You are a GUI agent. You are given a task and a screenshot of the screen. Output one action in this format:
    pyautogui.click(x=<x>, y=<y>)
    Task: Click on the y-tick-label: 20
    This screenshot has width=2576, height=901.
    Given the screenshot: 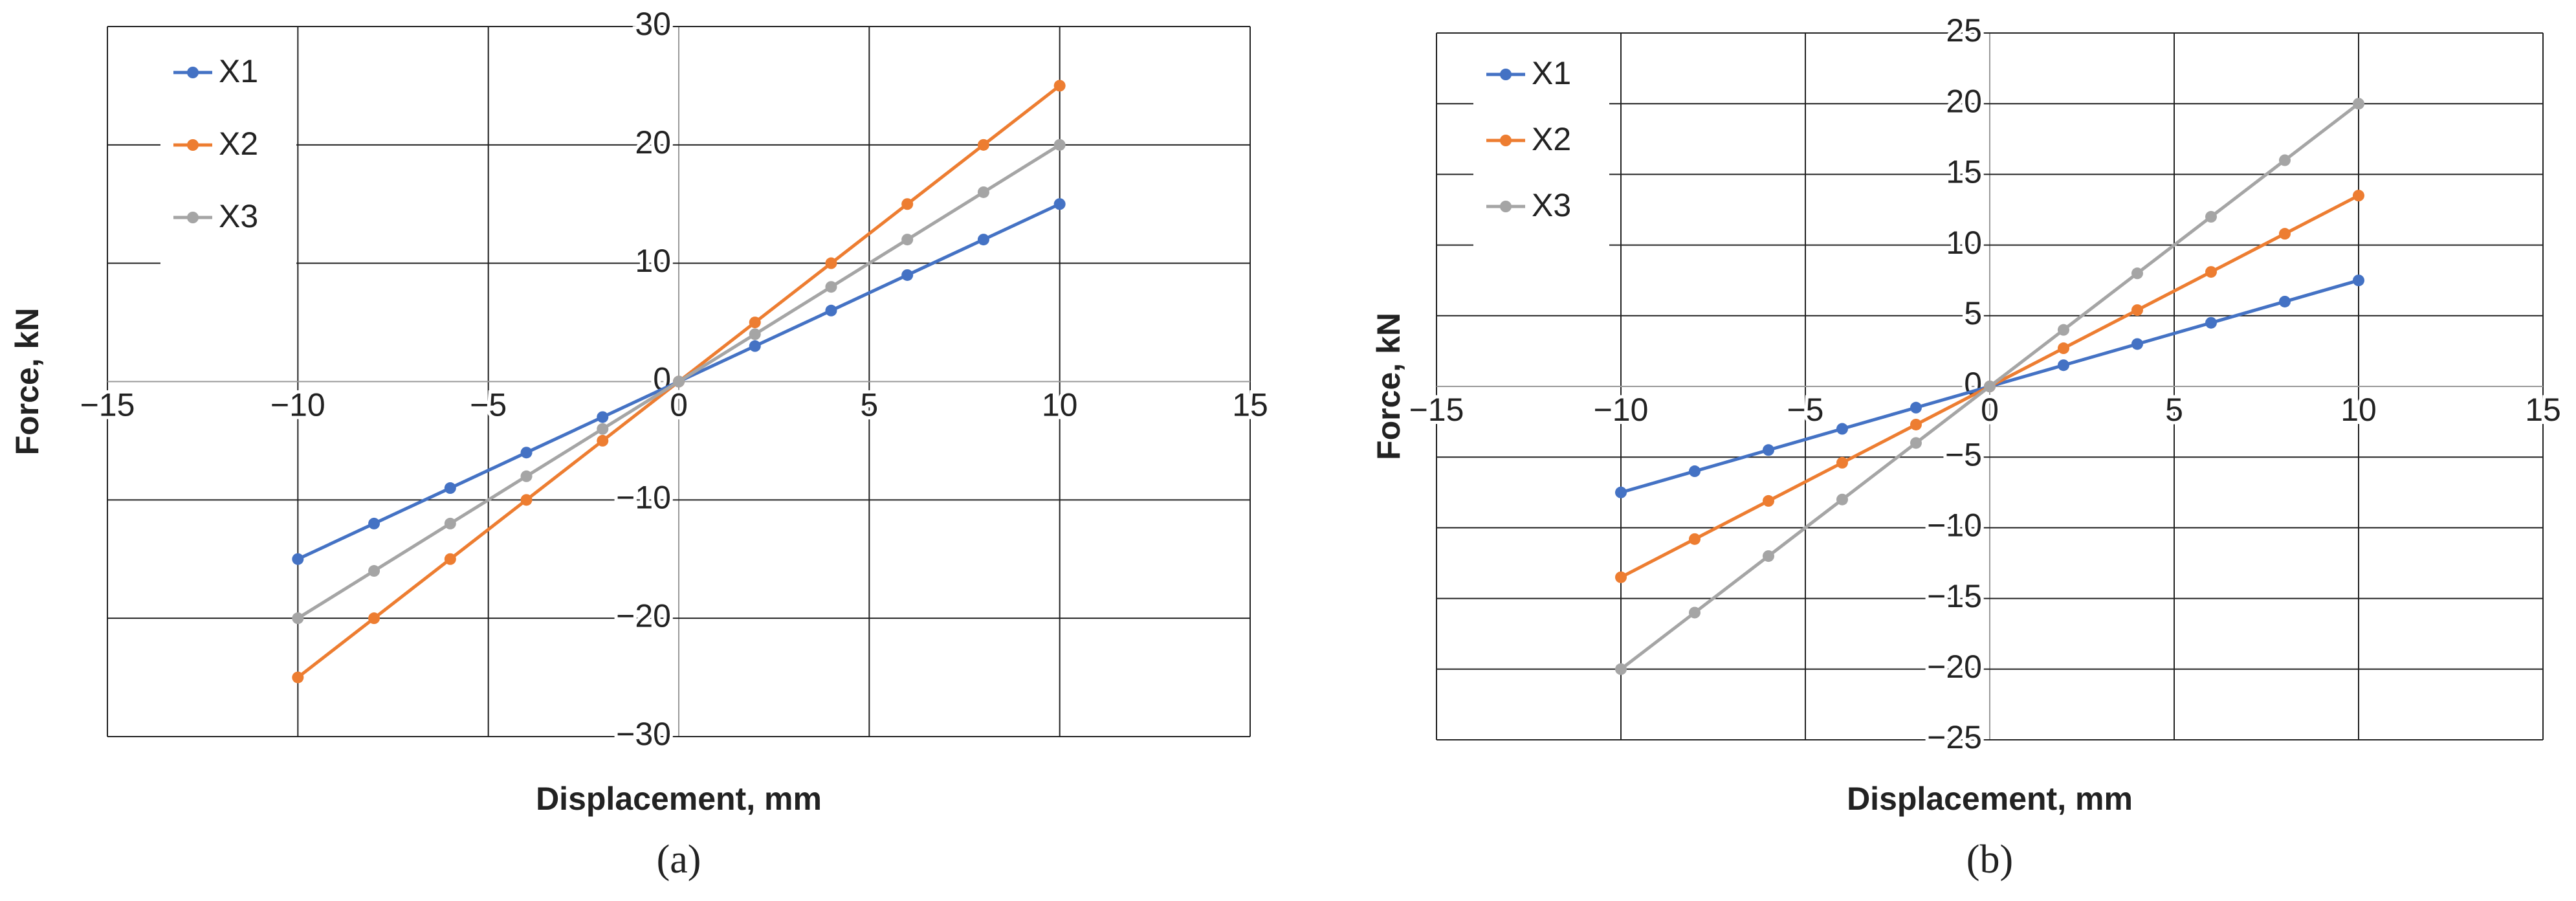 What is the action you would take?
    pyautogui.click(x=653, y=142)
    